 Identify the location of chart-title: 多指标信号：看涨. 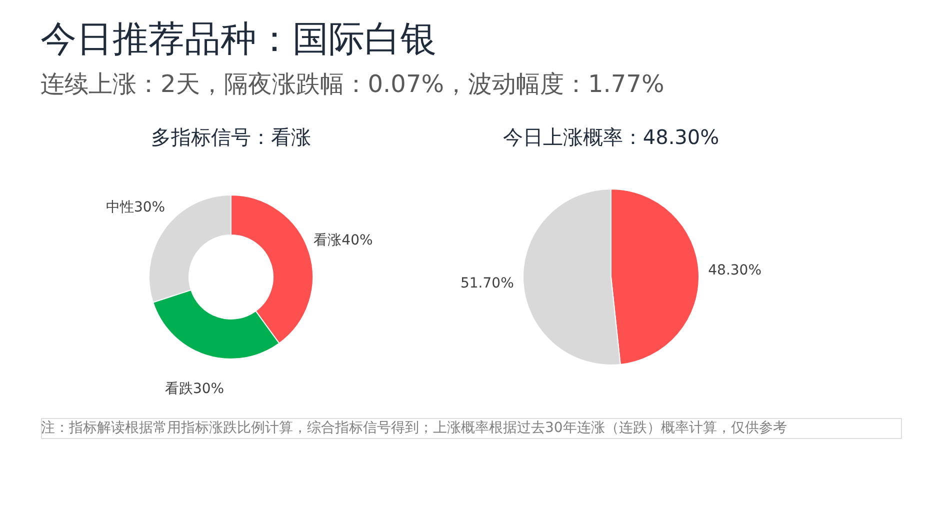
(231, 137).